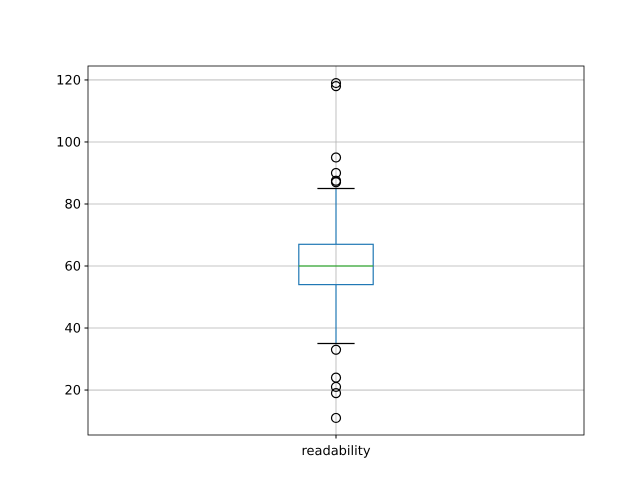 Image resolution: width=640 pixels, height=480 pixels. I want to click on x-tick-label: readability, so click(336, 451).